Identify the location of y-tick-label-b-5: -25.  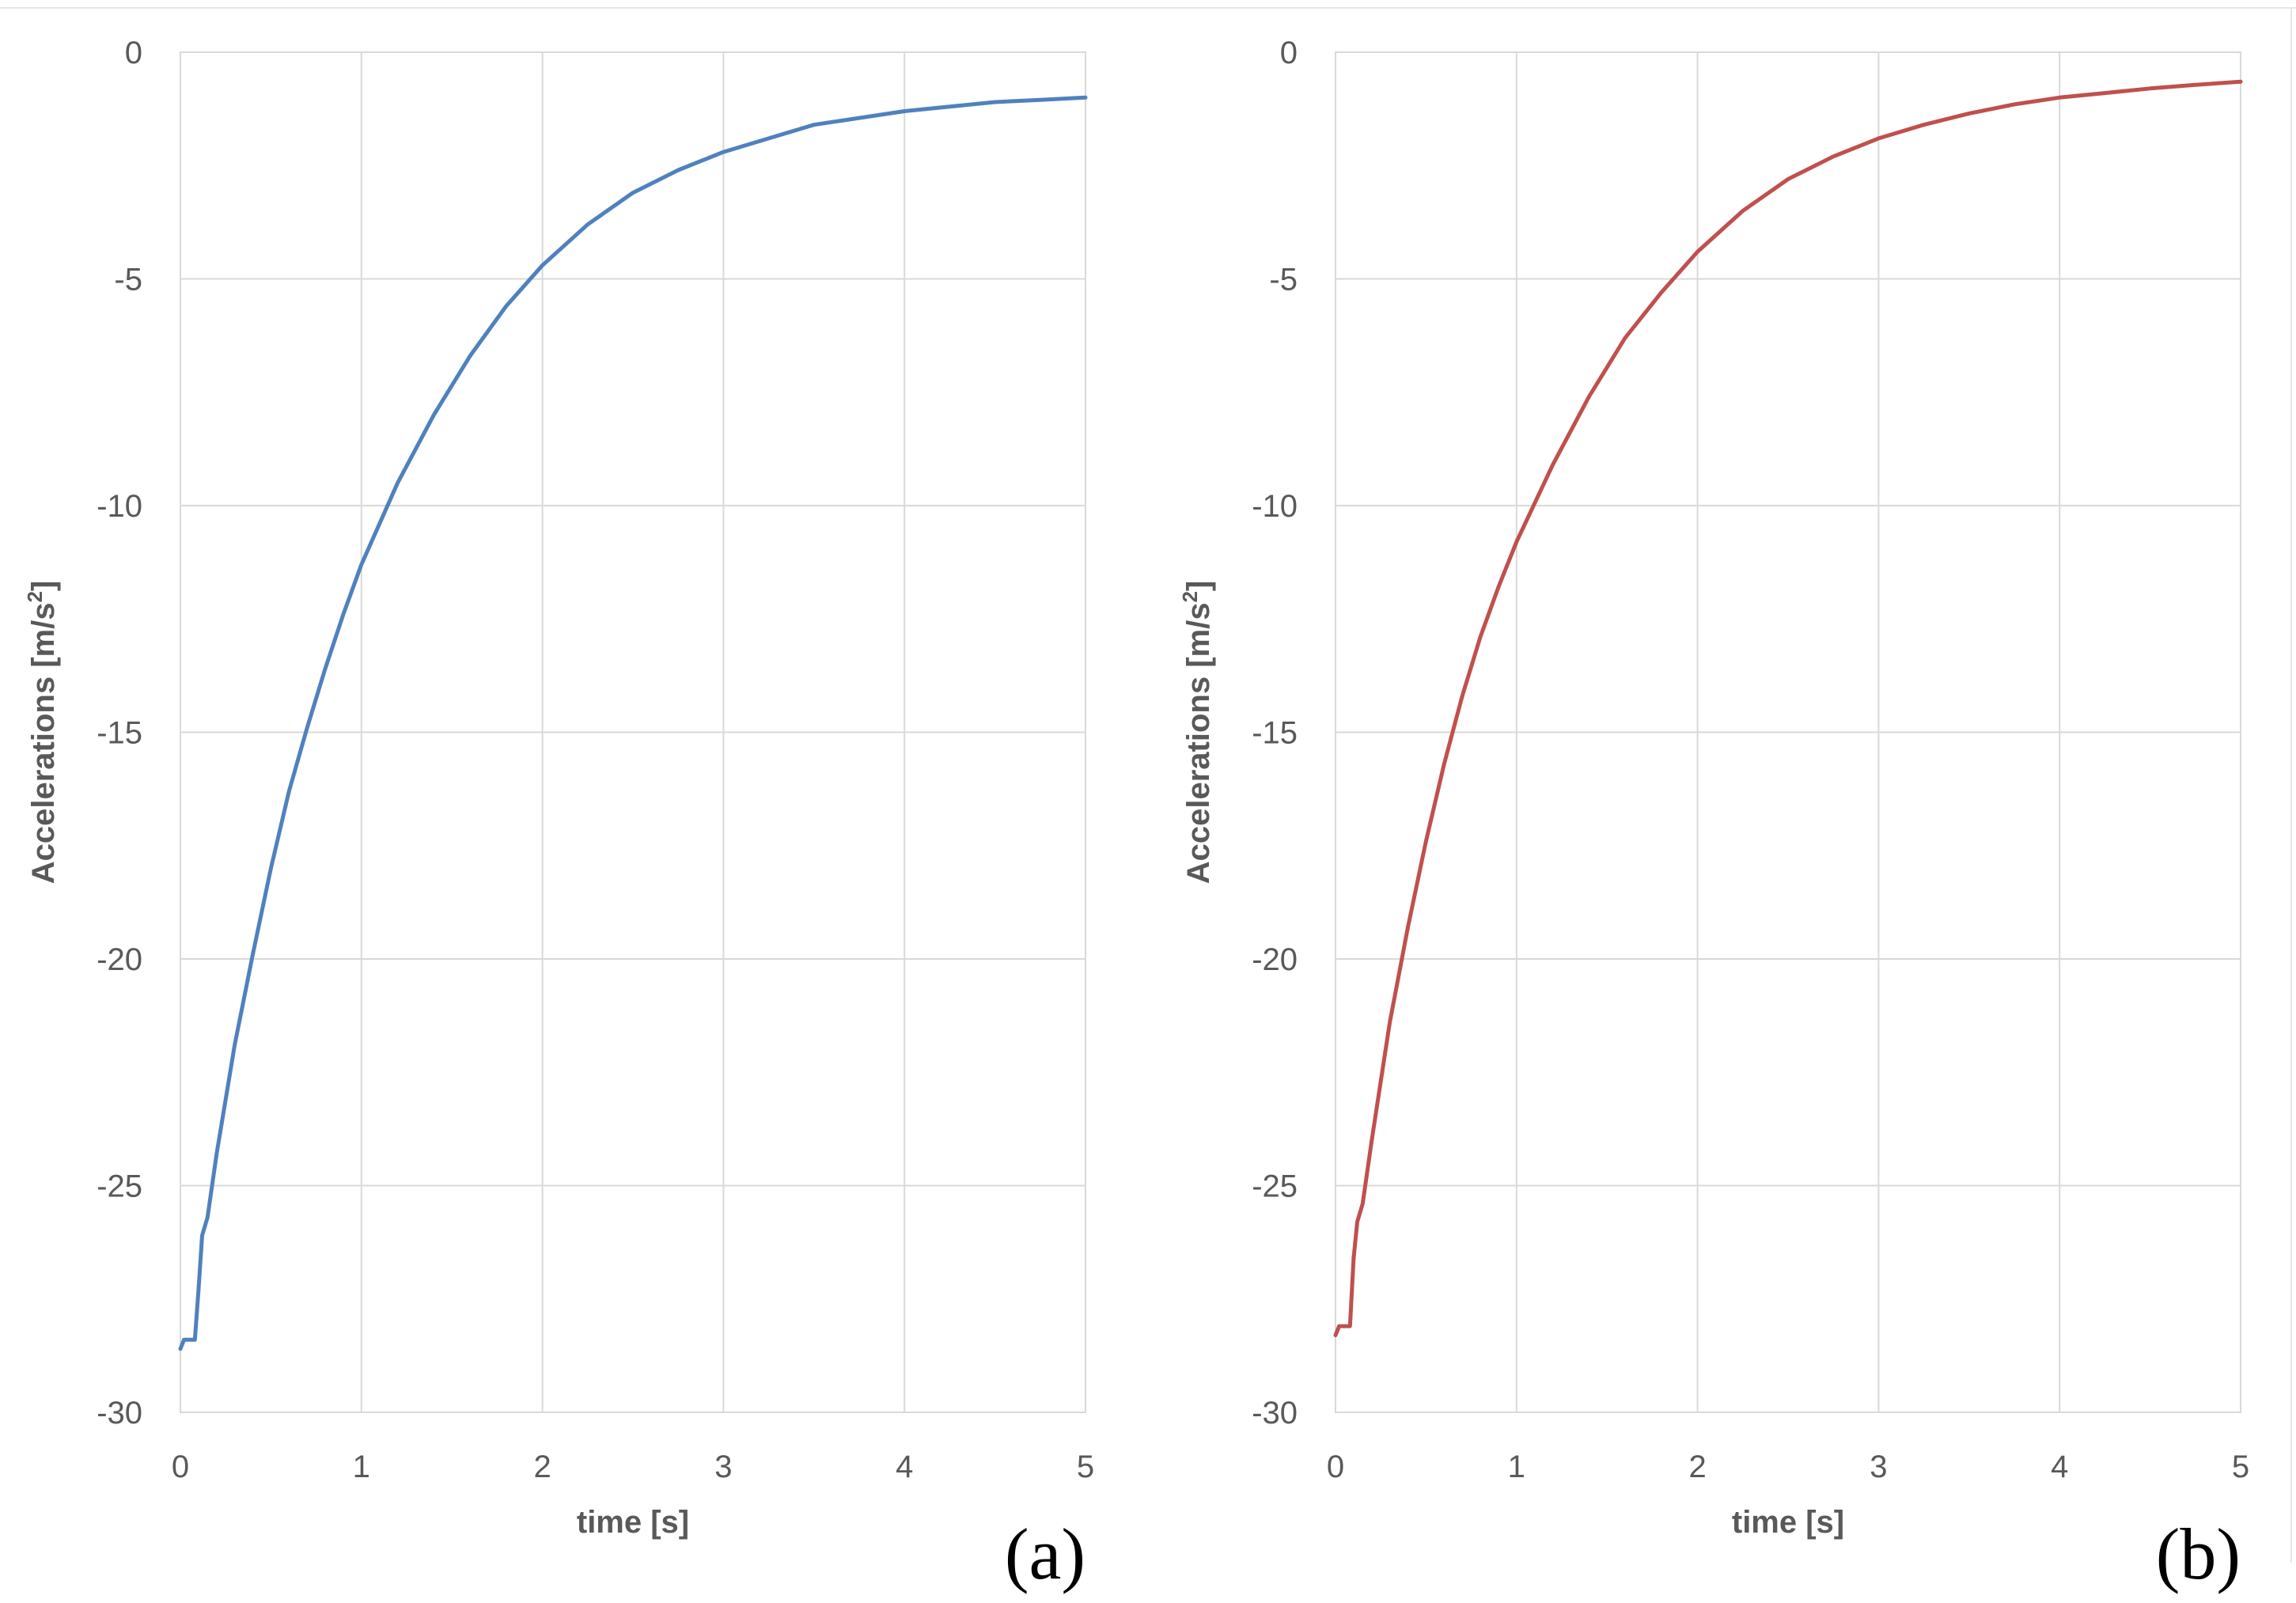
(1275, 1186).